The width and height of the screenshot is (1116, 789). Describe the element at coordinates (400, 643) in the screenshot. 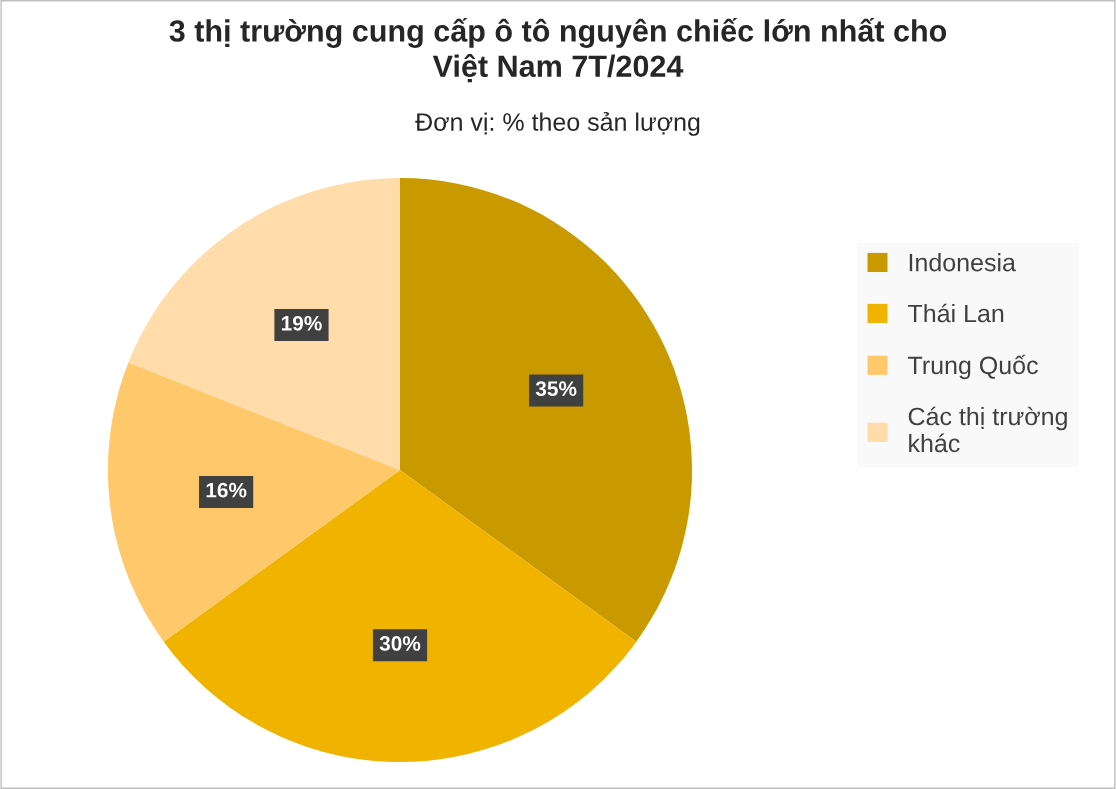

I see `data-label: 30%` at that location.